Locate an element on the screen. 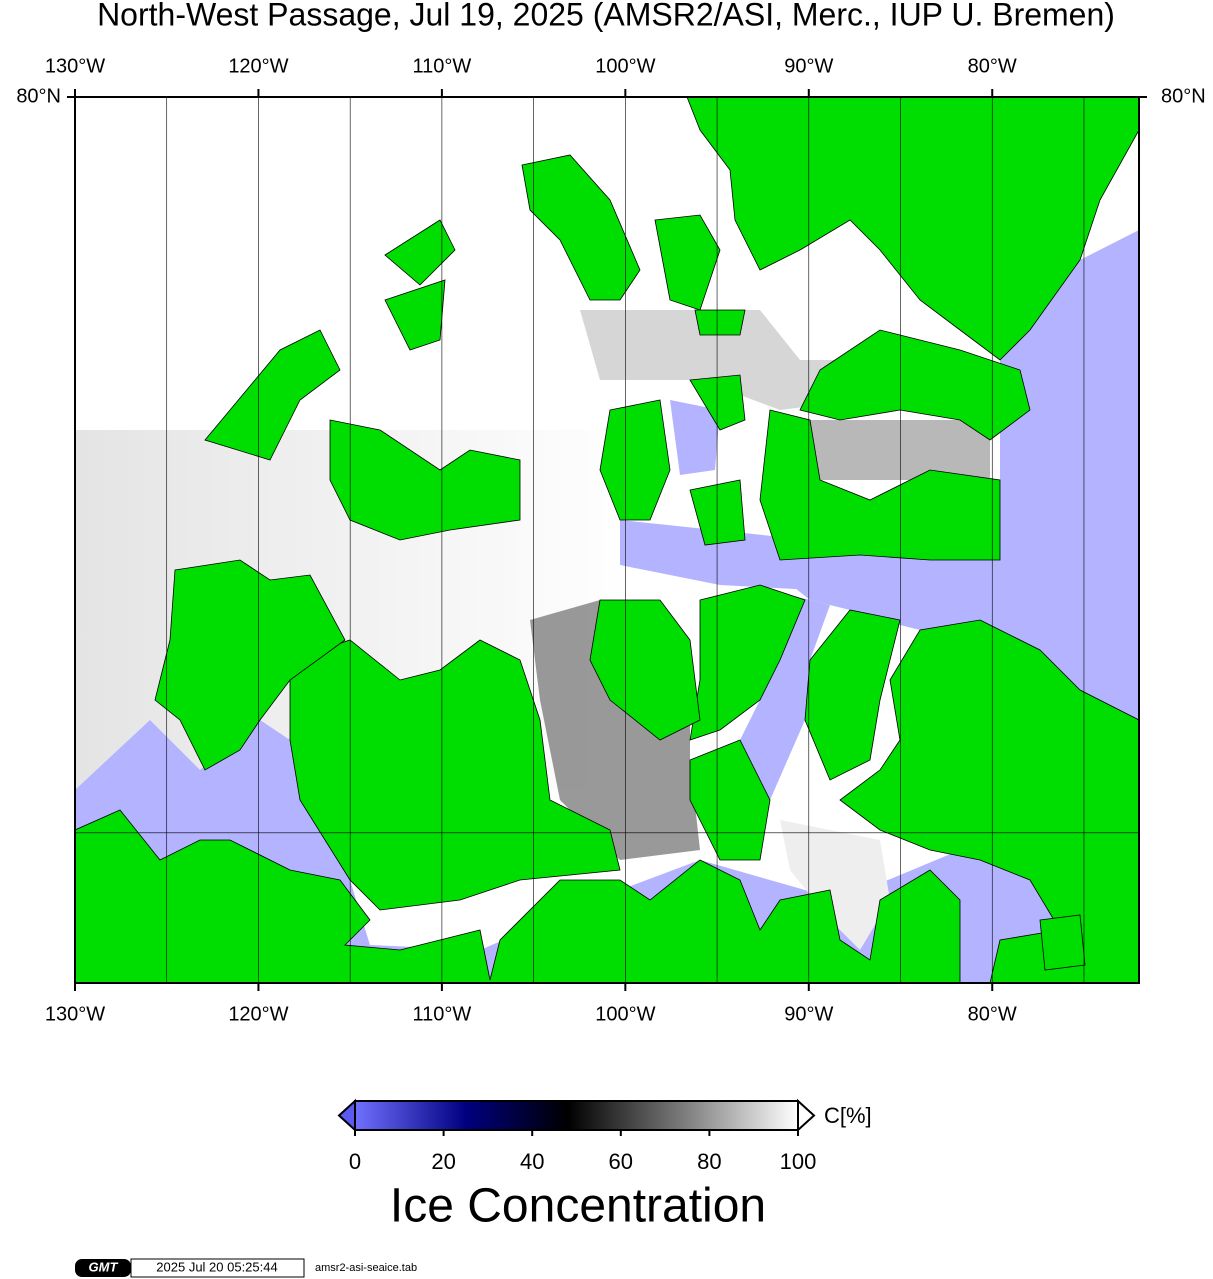  colorbar-tick-label: 60 is located at coordinates (621, 1161).